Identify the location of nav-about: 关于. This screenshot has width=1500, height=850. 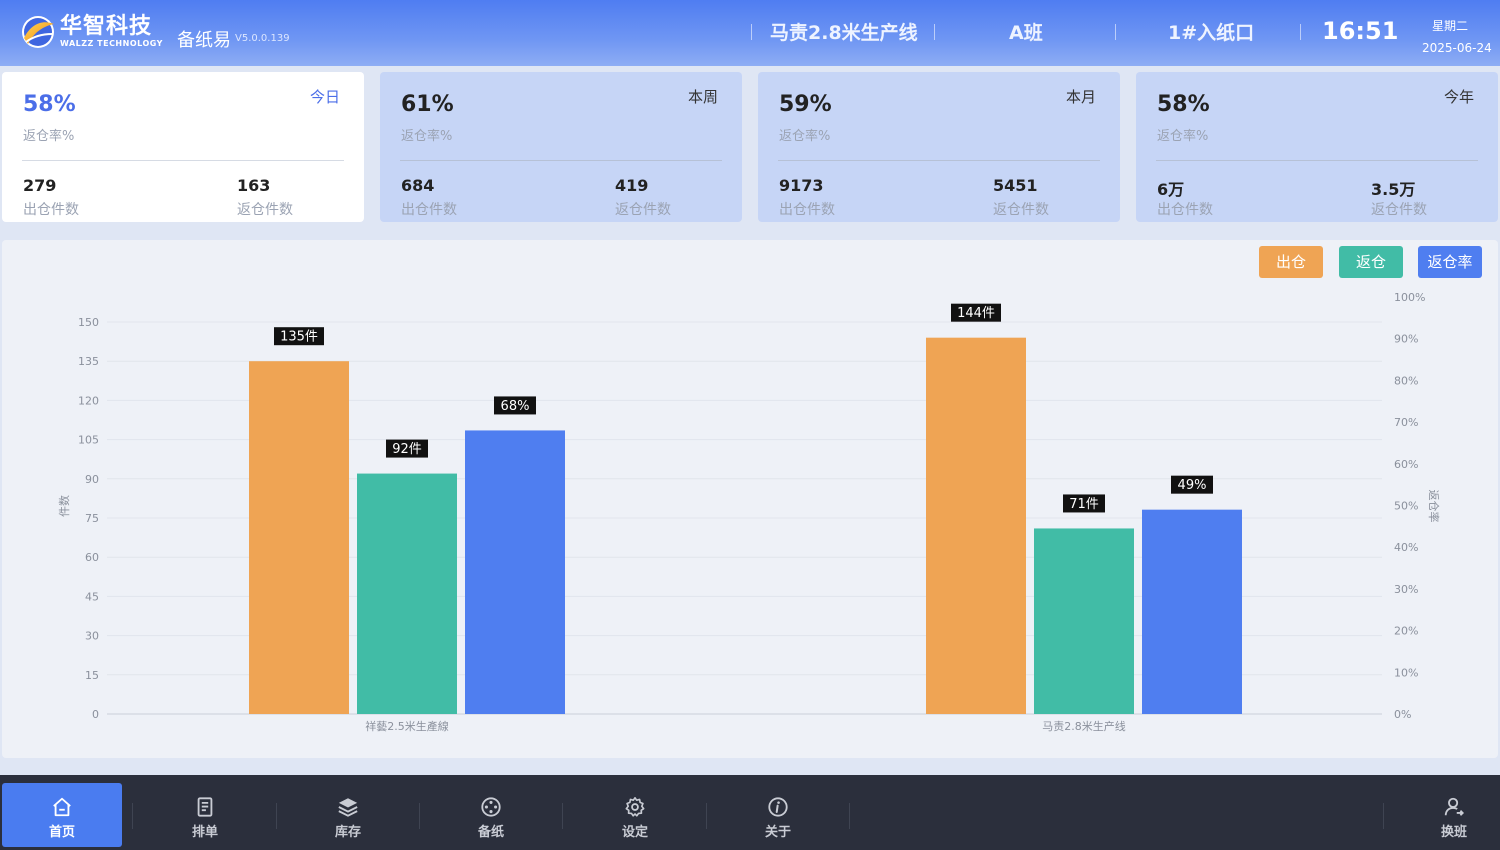
(778, 815).